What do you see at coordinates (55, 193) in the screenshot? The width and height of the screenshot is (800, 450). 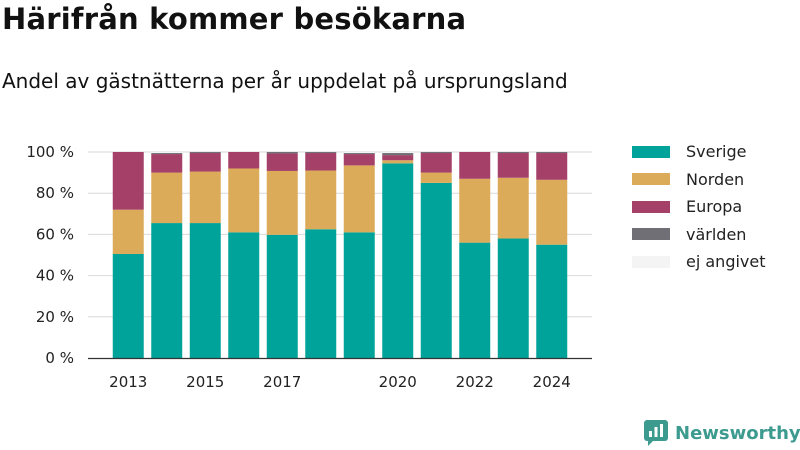 I see `y-tick-label: 80 %` at bounding box center [55, 193].